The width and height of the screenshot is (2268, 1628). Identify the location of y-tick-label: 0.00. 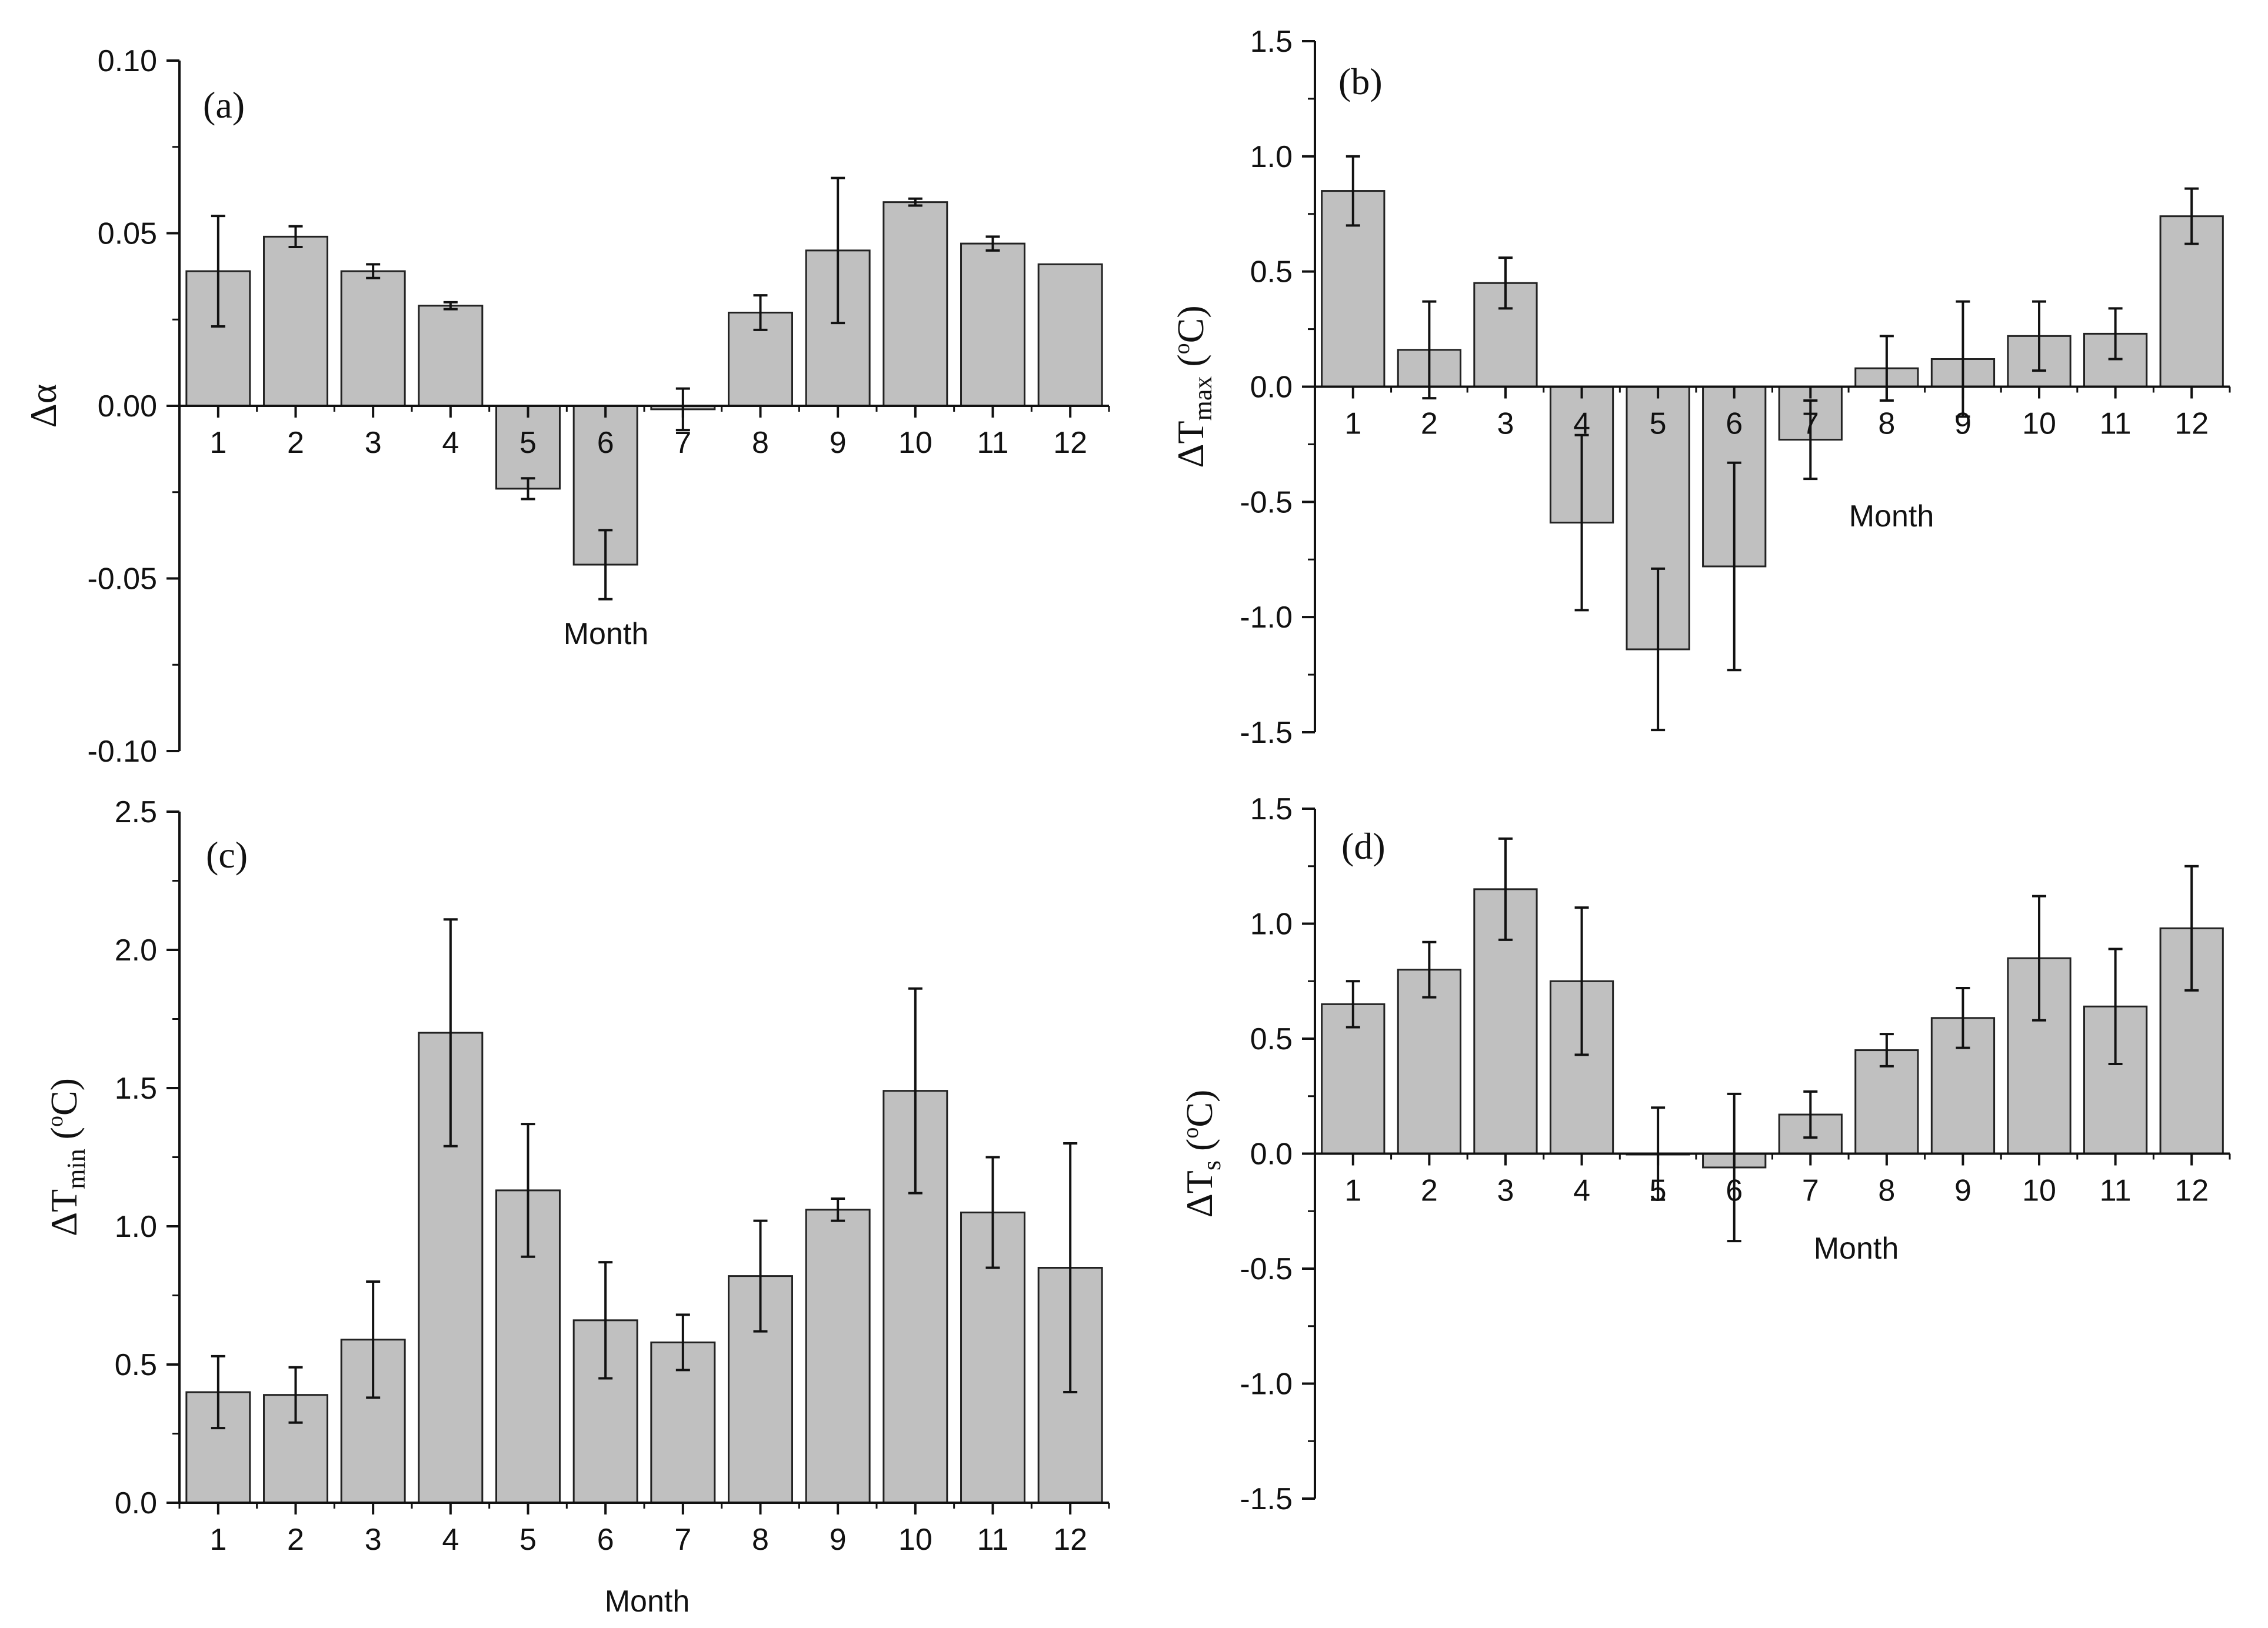
(128, 406).